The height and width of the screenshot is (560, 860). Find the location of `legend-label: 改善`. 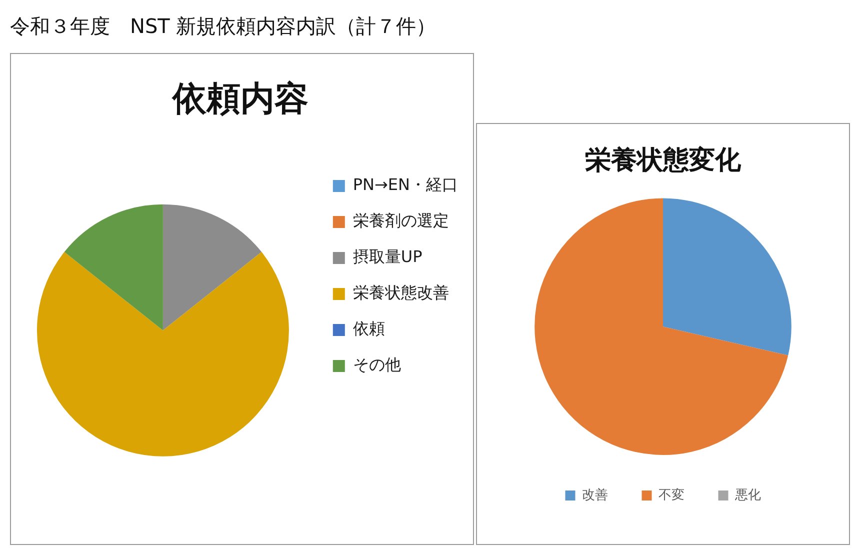

legend-label: 改善 is located at coordinates (595, 494).